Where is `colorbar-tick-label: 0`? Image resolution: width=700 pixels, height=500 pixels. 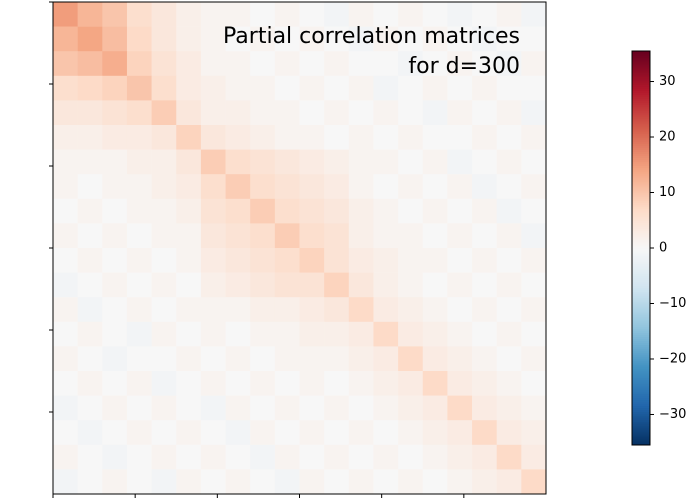
colorbar-tick-label: 0 is located at coordinates (663, 248).